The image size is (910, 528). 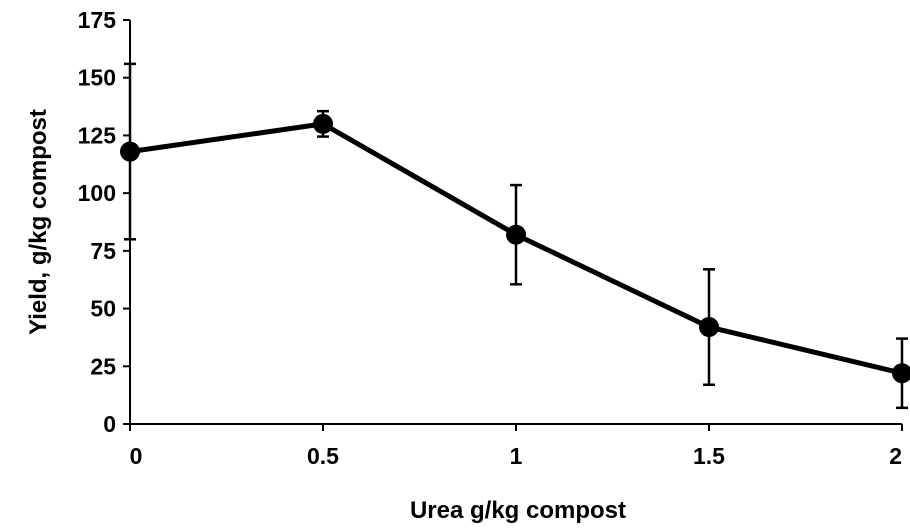 What do you see at coordinates (103, 309) in the screenshot?
I see `y-tick-label: 50` at bounding box center [103, 309].